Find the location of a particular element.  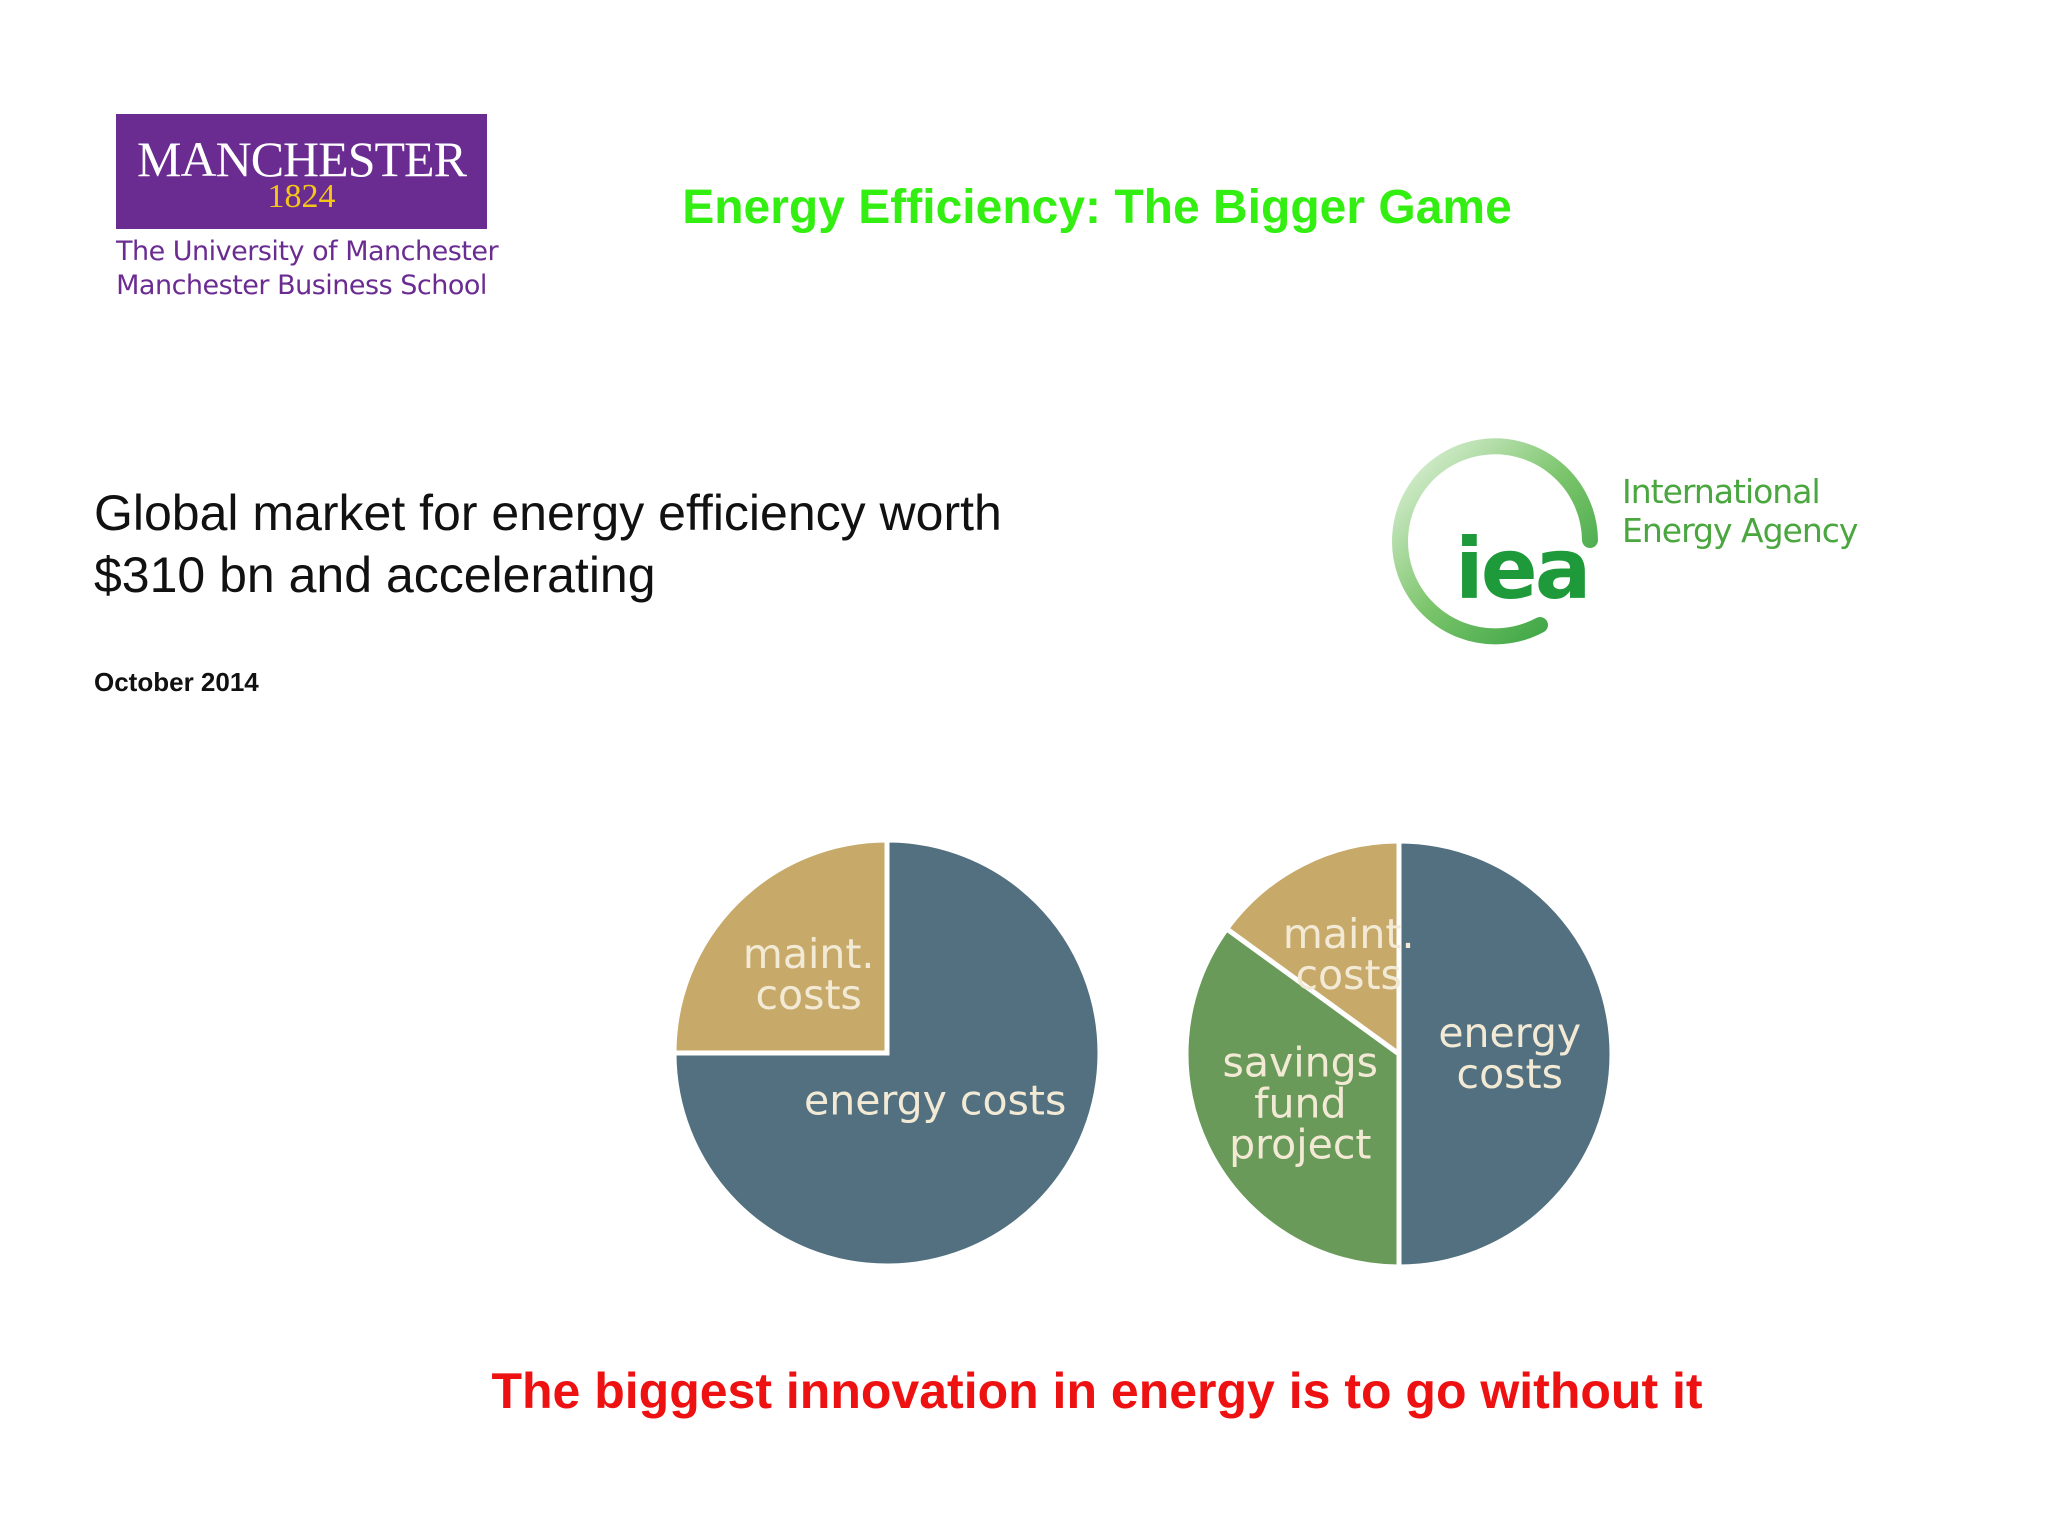

iea-mark: iea is located at coordinates (1523, 569).